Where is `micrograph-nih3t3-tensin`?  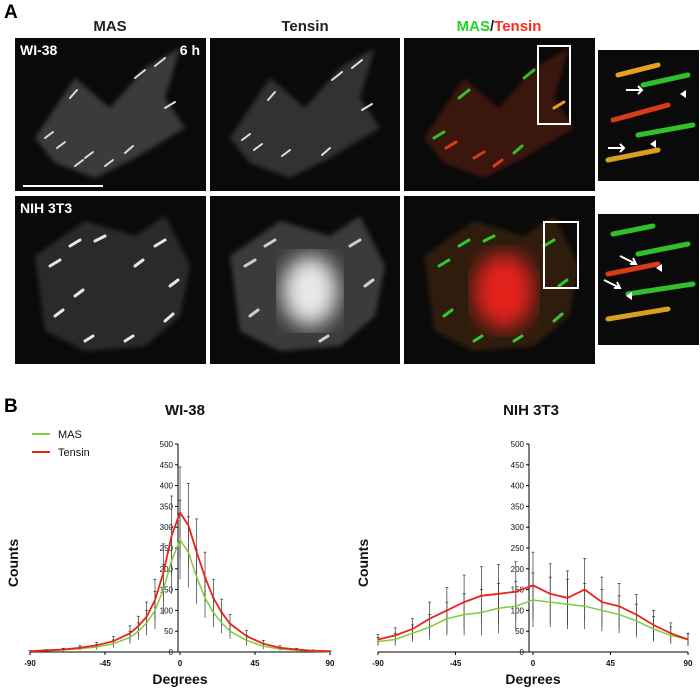
micrograph-nih3t3-tensin is located at coordinates (305, 280).